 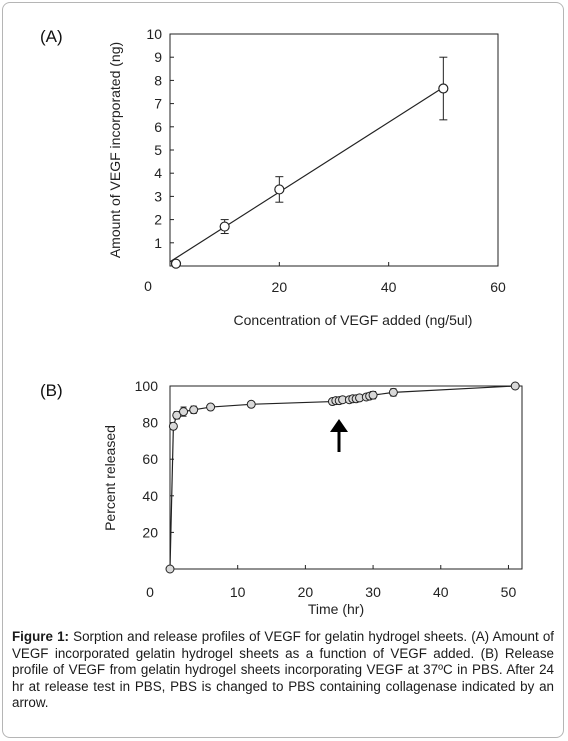 What do you see at coordinates (150, 459) in the screenshot?
I see `panel-b-y-tick-label: 60` at bounding box center [150, 459].